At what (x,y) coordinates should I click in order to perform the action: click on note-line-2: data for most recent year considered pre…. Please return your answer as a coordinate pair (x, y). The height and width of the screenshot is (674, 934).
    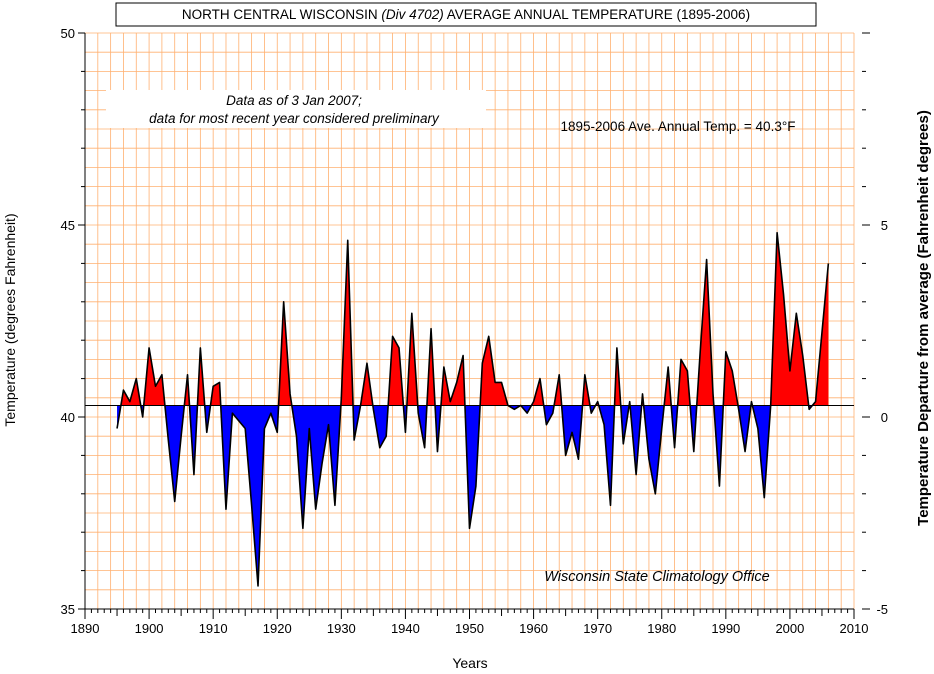
    Looking at the image, I should click on (294, 118).